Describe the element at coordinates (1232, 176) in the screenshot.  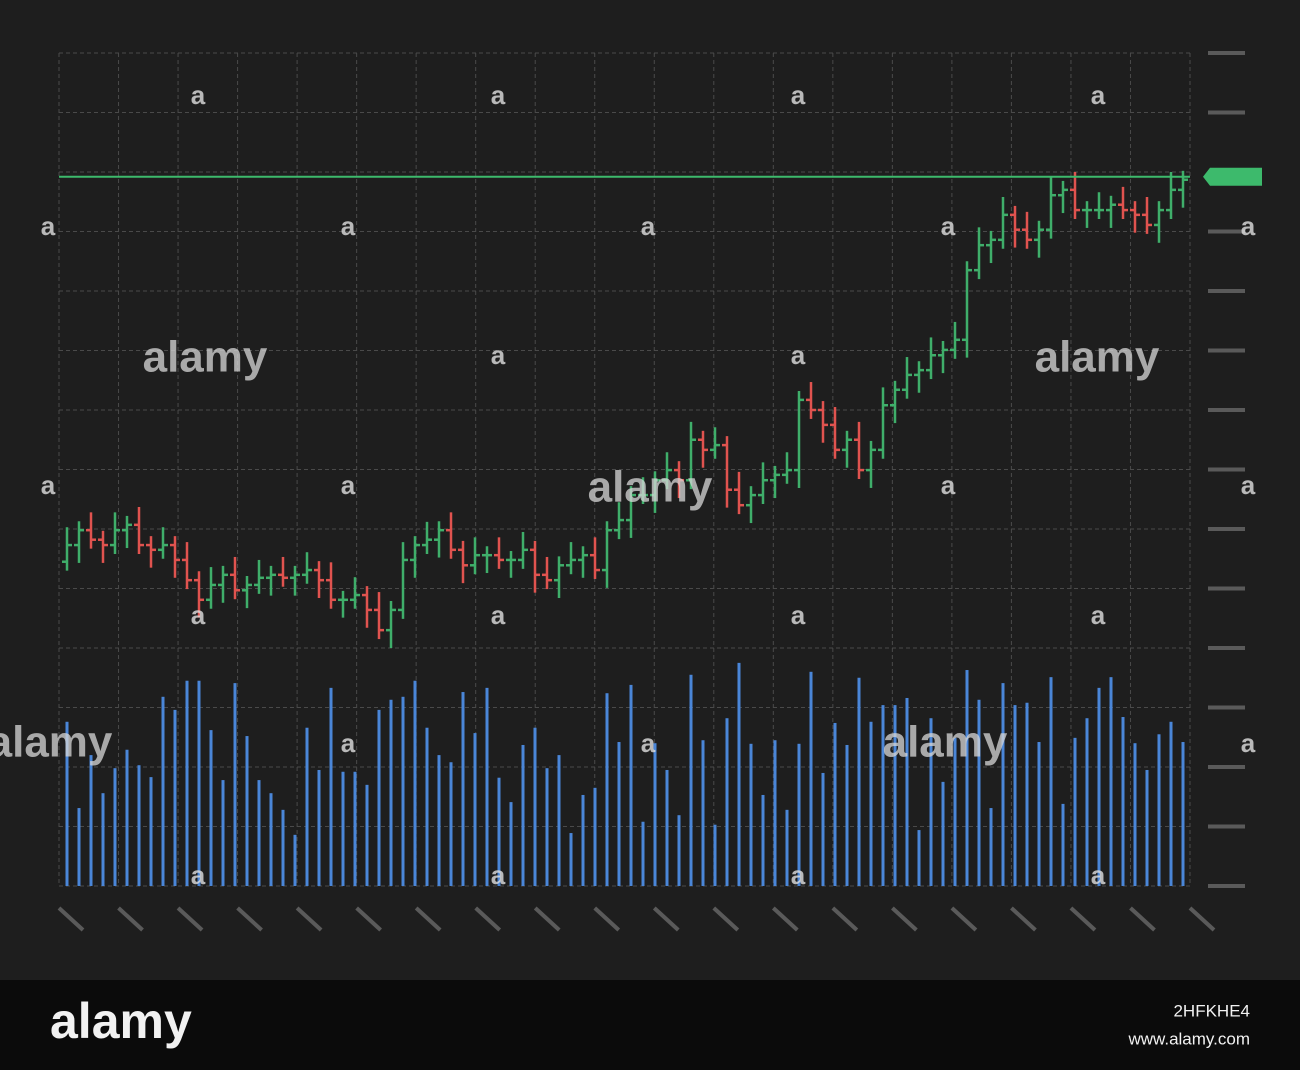
I see `price-tag` at that location.